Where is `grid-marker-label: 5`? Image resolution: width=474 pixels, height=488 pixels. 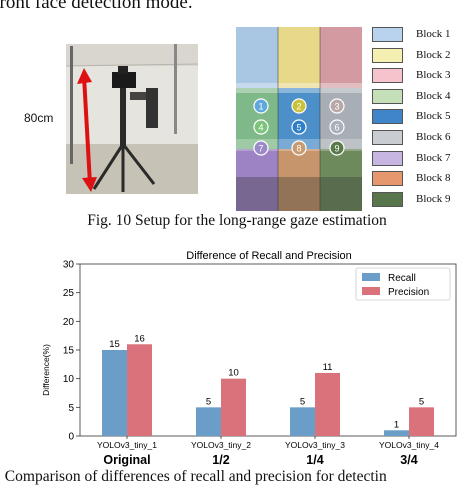 grid-marker-label: 5 is located at coordinates (298, 128).